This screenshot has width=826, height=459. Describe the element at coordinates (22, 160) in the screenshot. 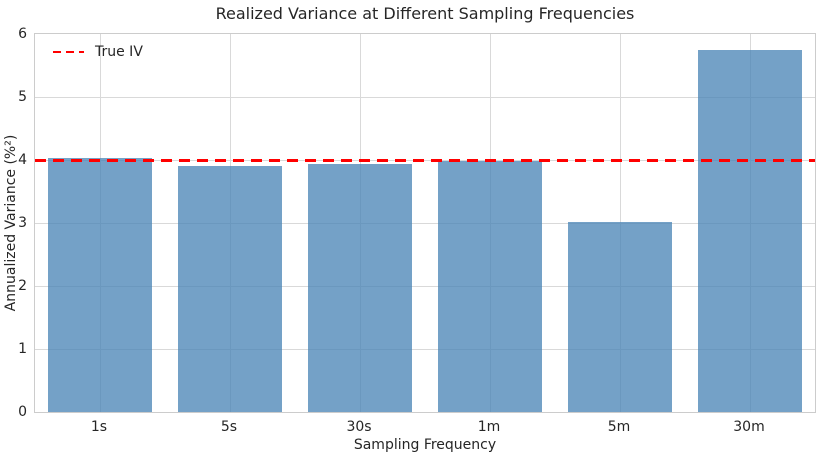

I see `y-tick-label-4: 4` at that location.